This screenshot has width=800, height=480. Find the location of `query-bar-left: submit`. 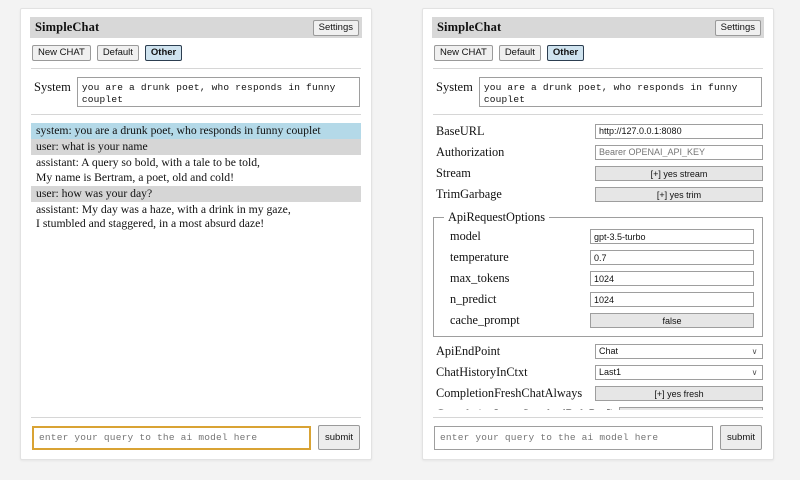

query-bar-left: submit is located at coordinates (196, 434).